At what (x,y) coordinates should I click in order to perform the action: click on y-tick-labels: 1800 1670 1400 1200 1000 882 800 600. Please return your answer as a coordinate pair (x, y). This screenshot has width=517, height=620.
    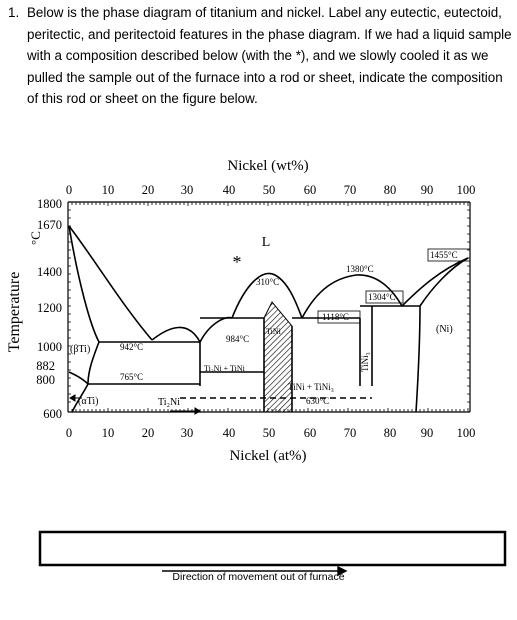
    Looking at the image, I should click on (49, 309).